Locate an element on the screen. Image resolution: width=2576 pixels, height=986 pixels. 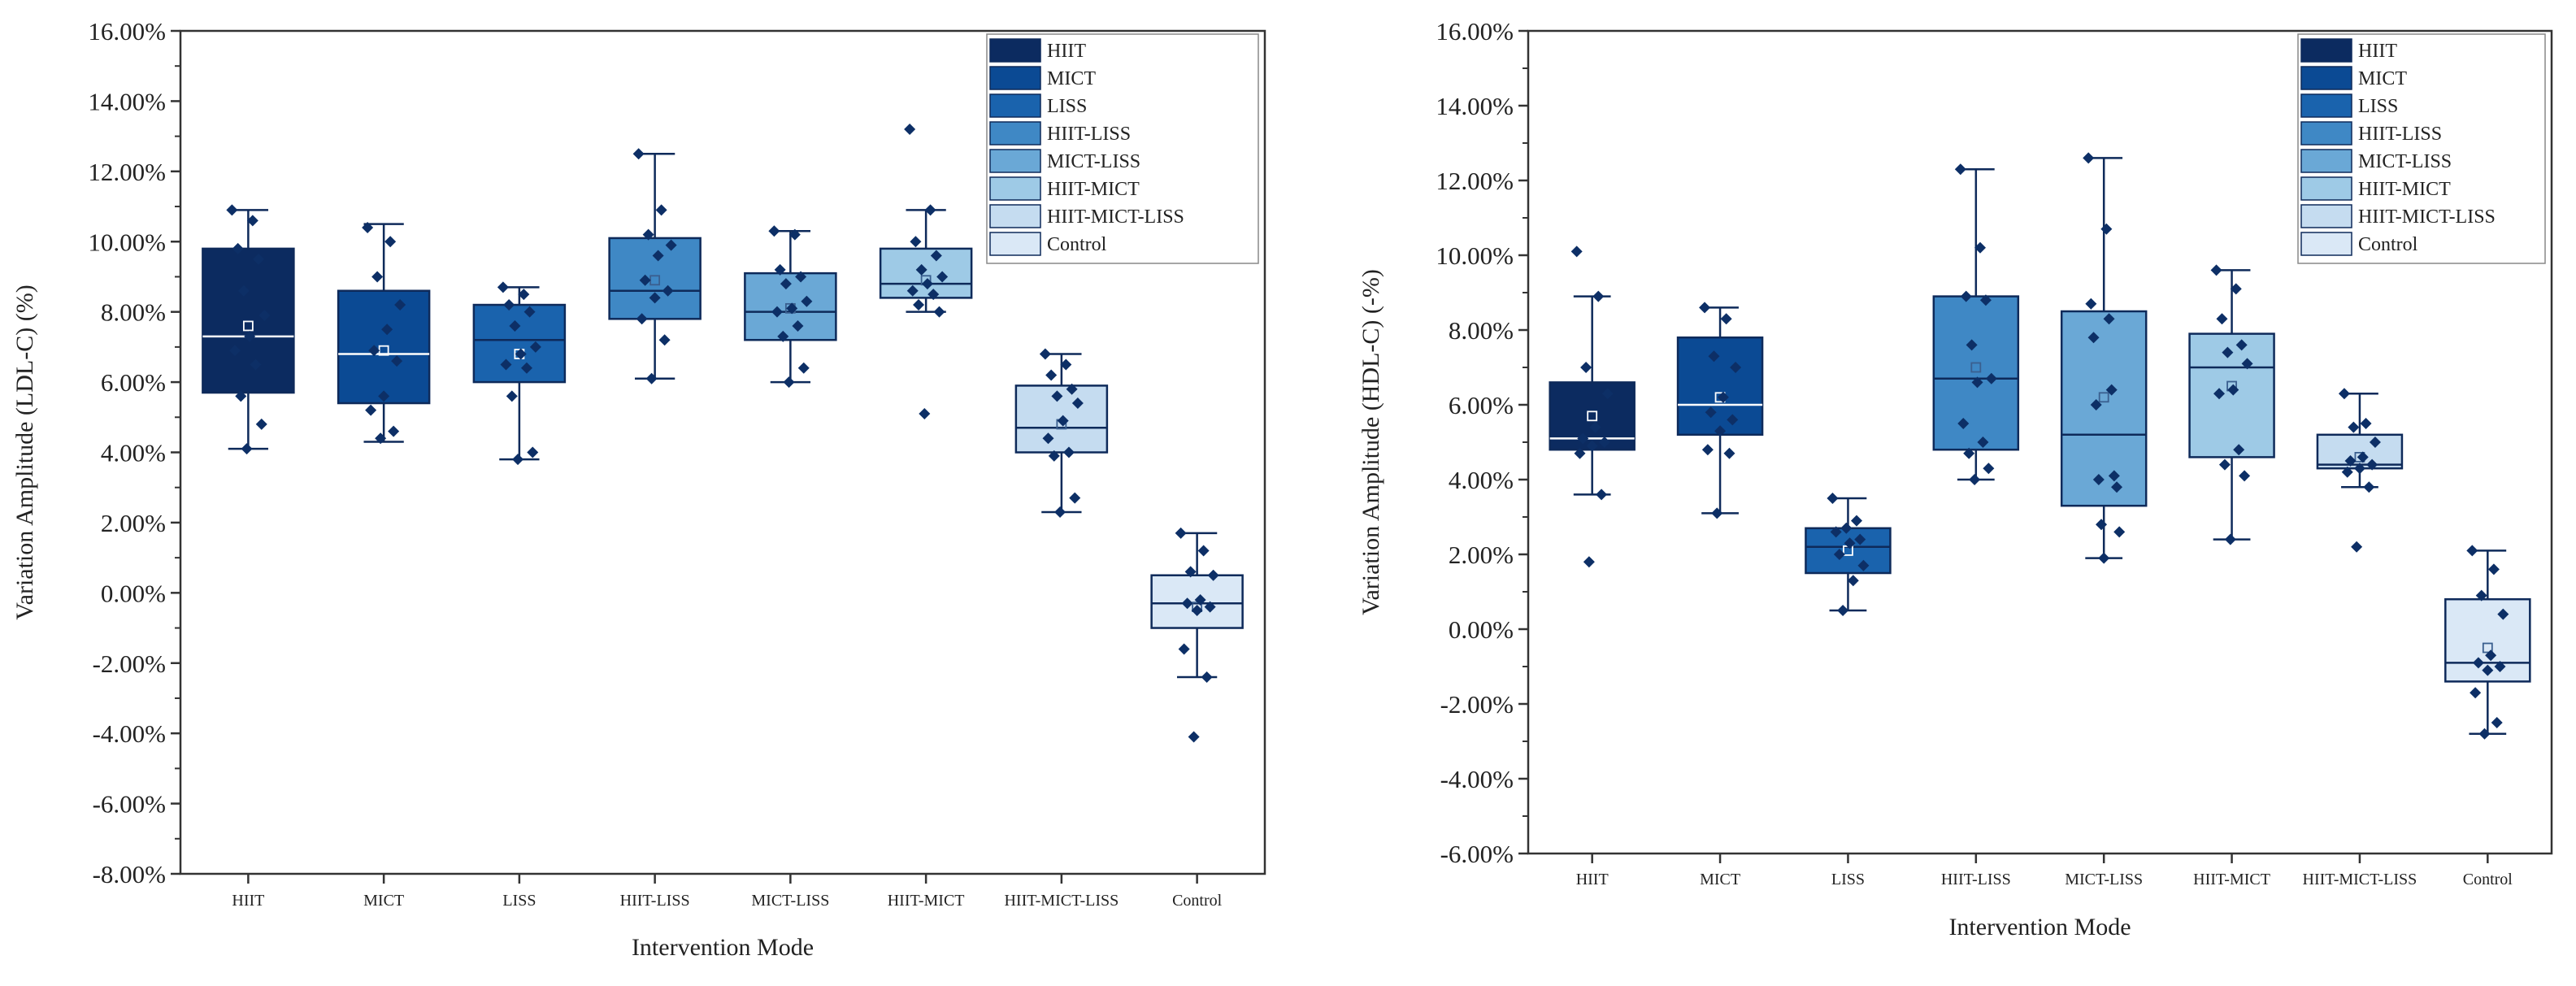
y-tick-label: 12.00% is located at coordinates (127, 172).